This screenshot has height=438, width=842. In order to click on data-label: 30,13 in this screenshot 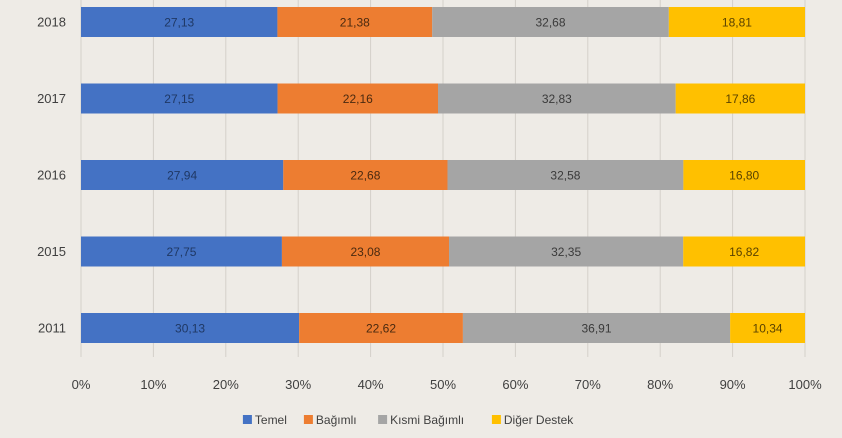, I will do `click(190, 329)`.